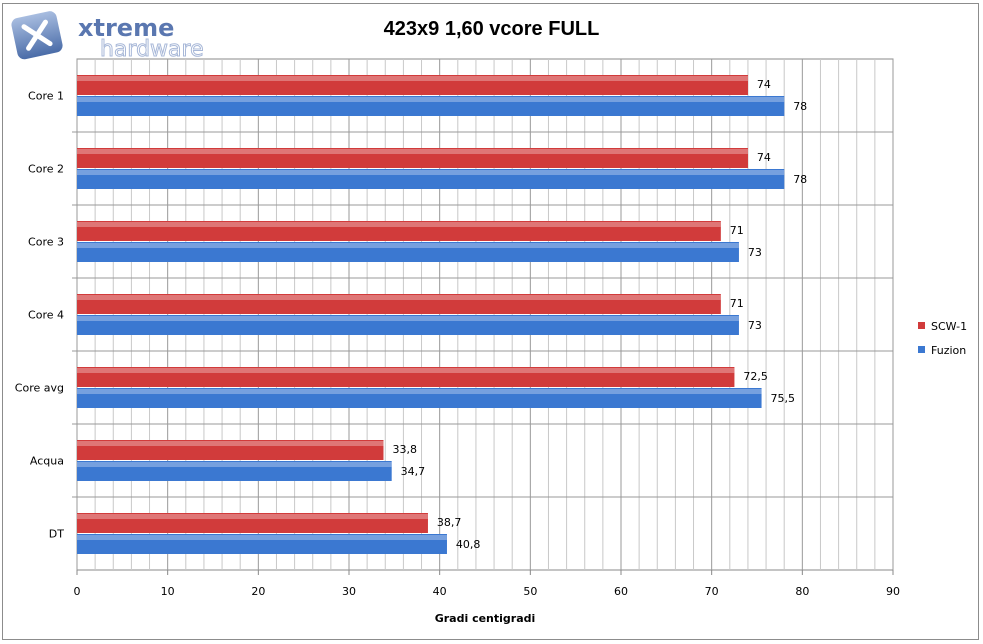  Describe the element at coordinates (47, 461) in the screenshot. I see `category-label: Acqua` at that location.